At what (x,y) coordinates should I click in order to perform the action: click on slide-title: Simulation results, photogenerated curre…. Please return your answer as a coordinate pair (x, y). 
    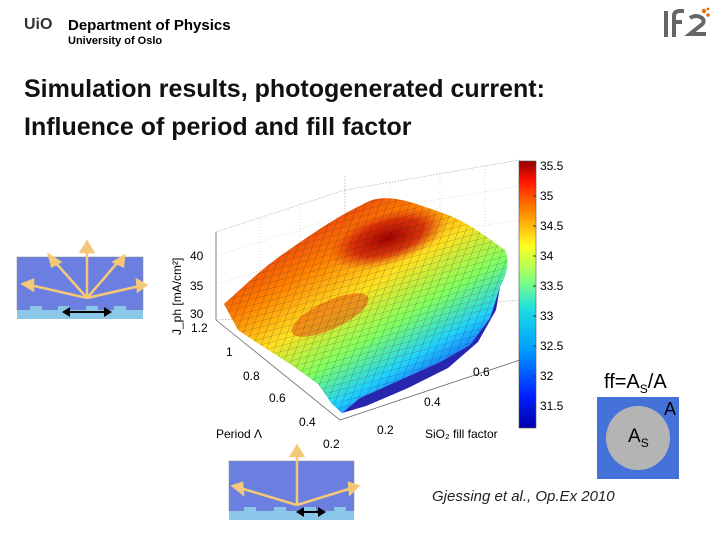
    Looking at the image, I should click on (369, 108).